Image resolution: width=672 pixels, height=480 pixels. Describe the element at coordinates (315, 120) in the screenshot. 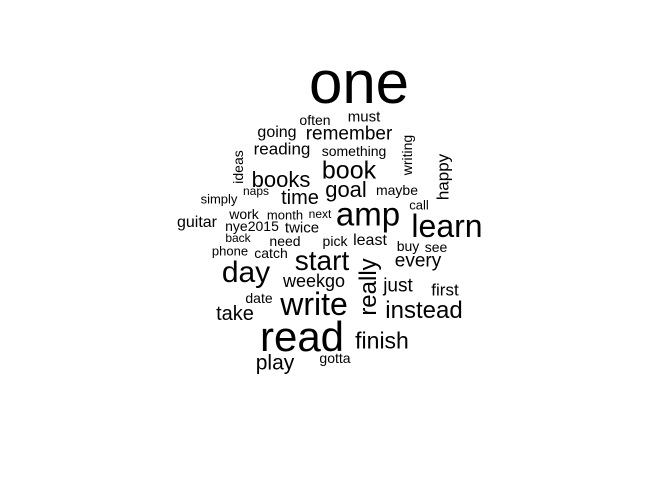

I see `word: often` at that location.